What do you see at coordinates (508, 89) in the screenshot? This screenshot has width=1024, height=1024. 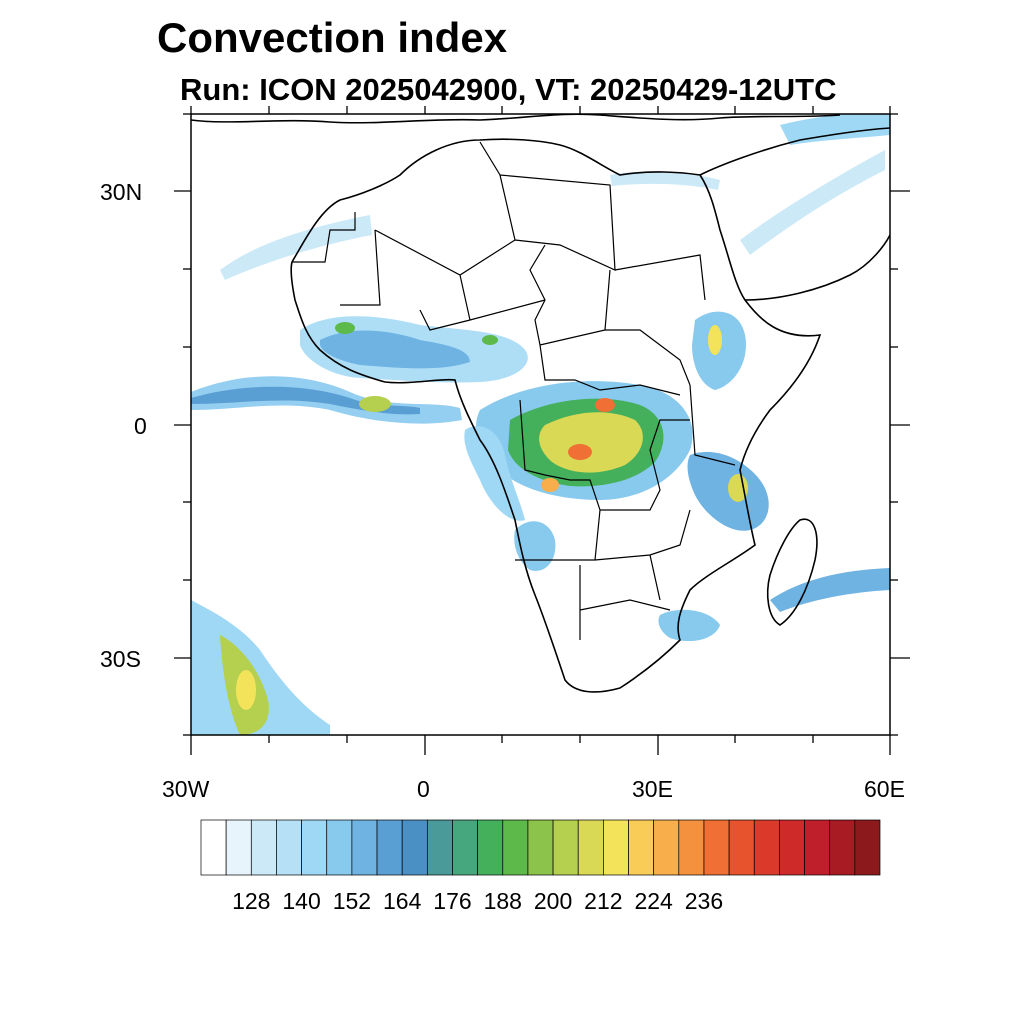 I see `map-subtitle: Run: ICON 2025042900, VT: 20250429-12UTC` at bounding box center [508, 89].